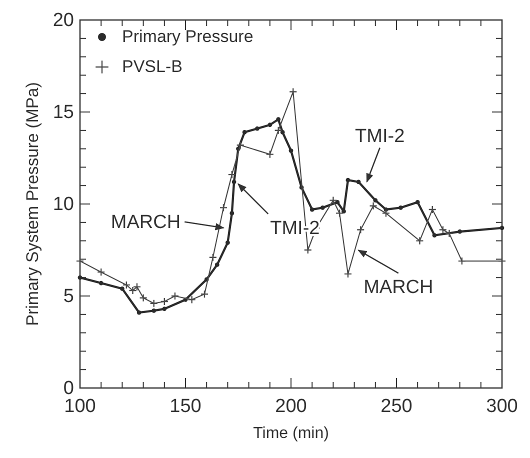 This screenshot has width=530, height=458. I want to click on legend-label: PVSL-B, so click(152, 66).